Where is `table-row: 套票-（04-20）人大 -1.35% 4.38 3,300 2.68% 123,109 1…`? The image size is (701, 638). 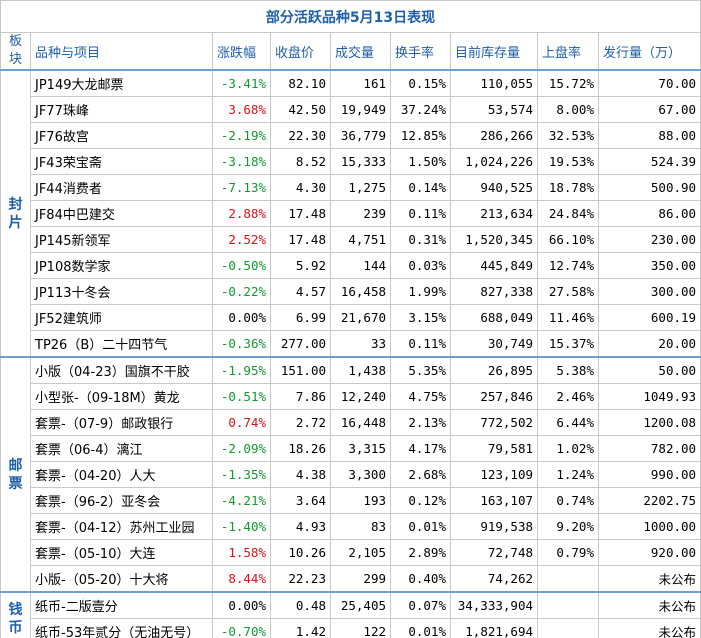
table-row: 套票-（04-20）人大 -1.35% 4.38 3,300 2.68% 123,109 1… is located at coordinates (351, 474).